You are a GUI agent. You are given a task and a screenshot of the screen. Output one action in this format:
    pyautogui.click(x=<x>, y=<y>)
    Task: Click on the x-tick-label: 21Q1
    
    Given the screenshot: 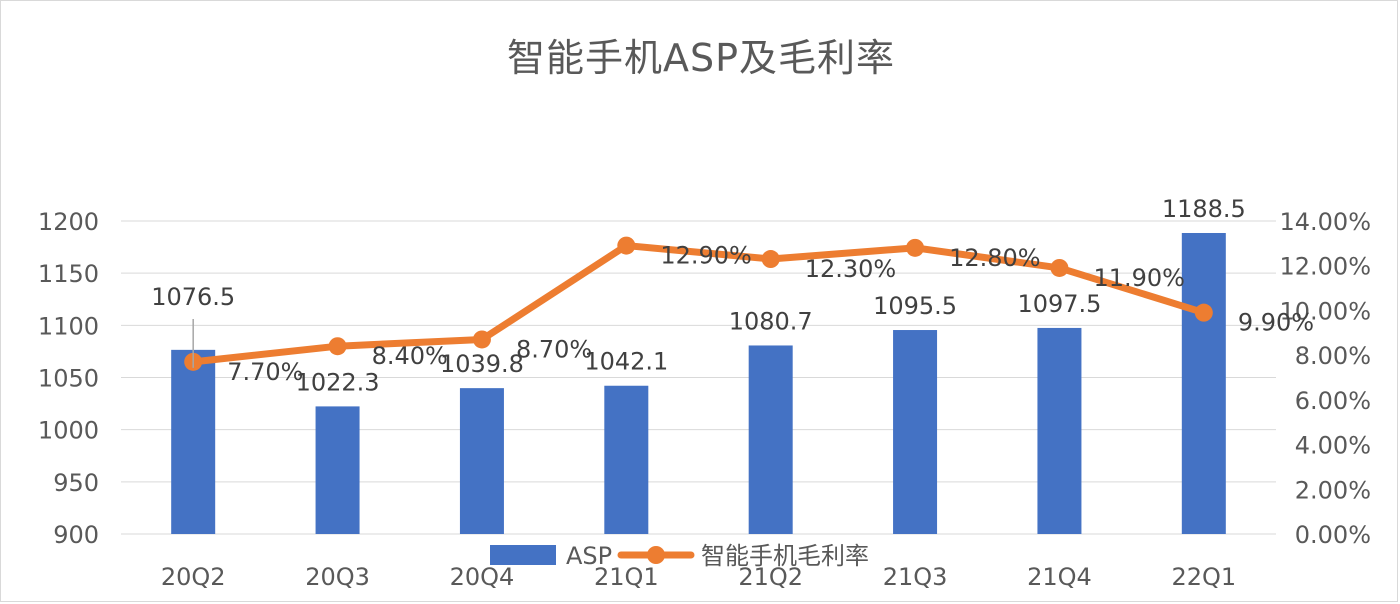 What is the action you would take?
    pyautogui.click(x=626, y=577)
    